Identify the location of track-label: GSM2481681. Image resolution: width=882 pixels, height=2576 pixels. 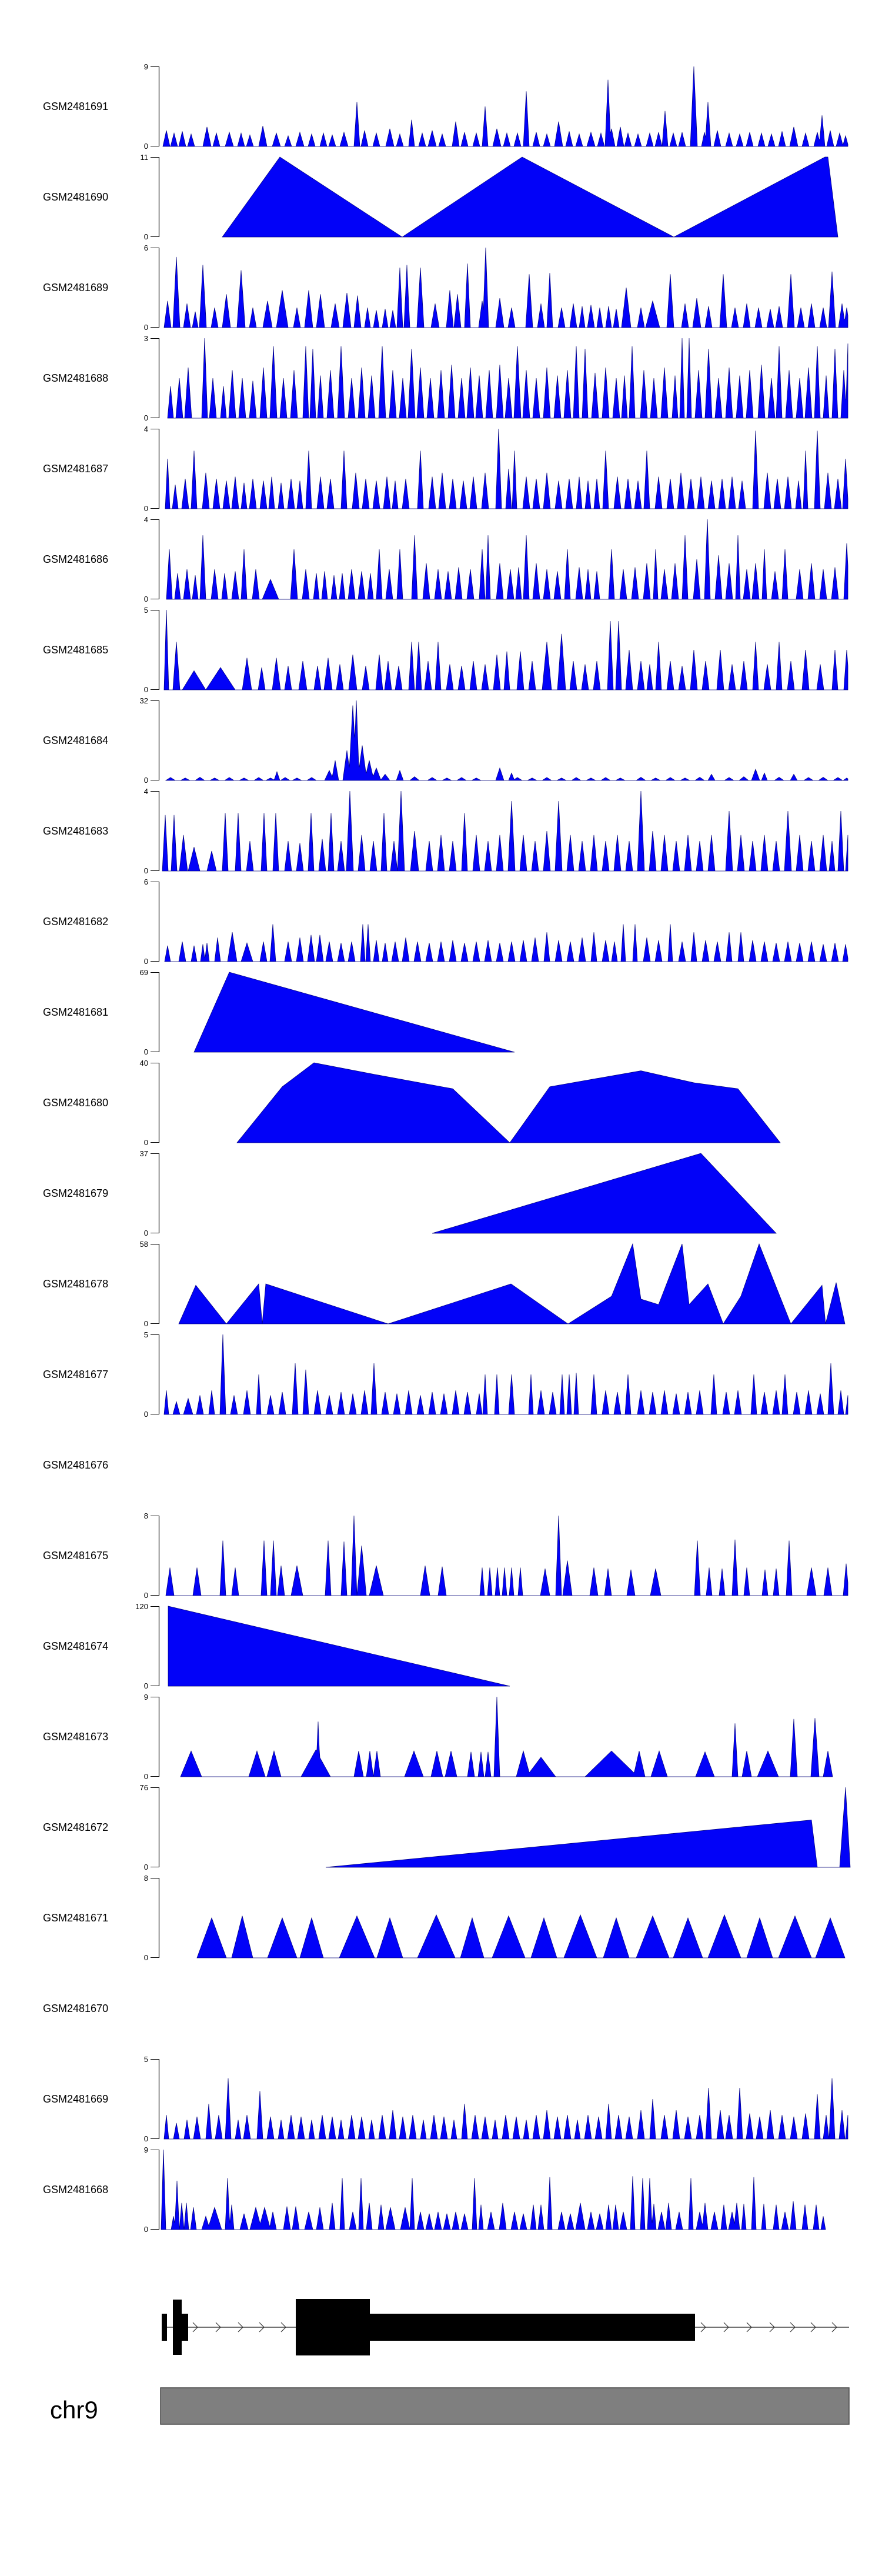
(75, 1012).